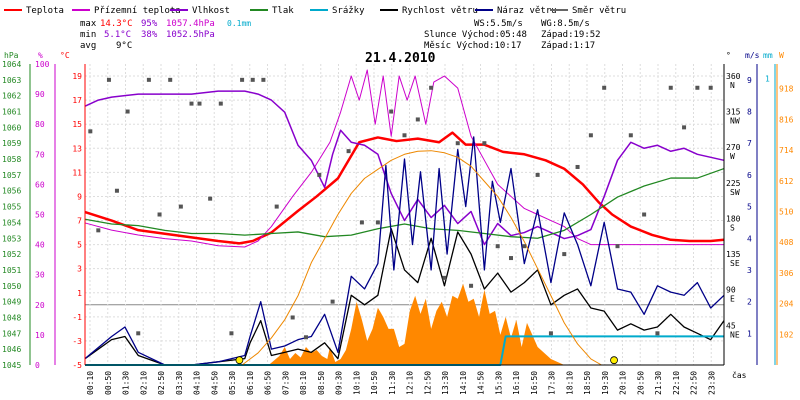  Describe the element at coordinates (410, 383) in the screenshot. I see `x-tick-label: 12:10` at that location.